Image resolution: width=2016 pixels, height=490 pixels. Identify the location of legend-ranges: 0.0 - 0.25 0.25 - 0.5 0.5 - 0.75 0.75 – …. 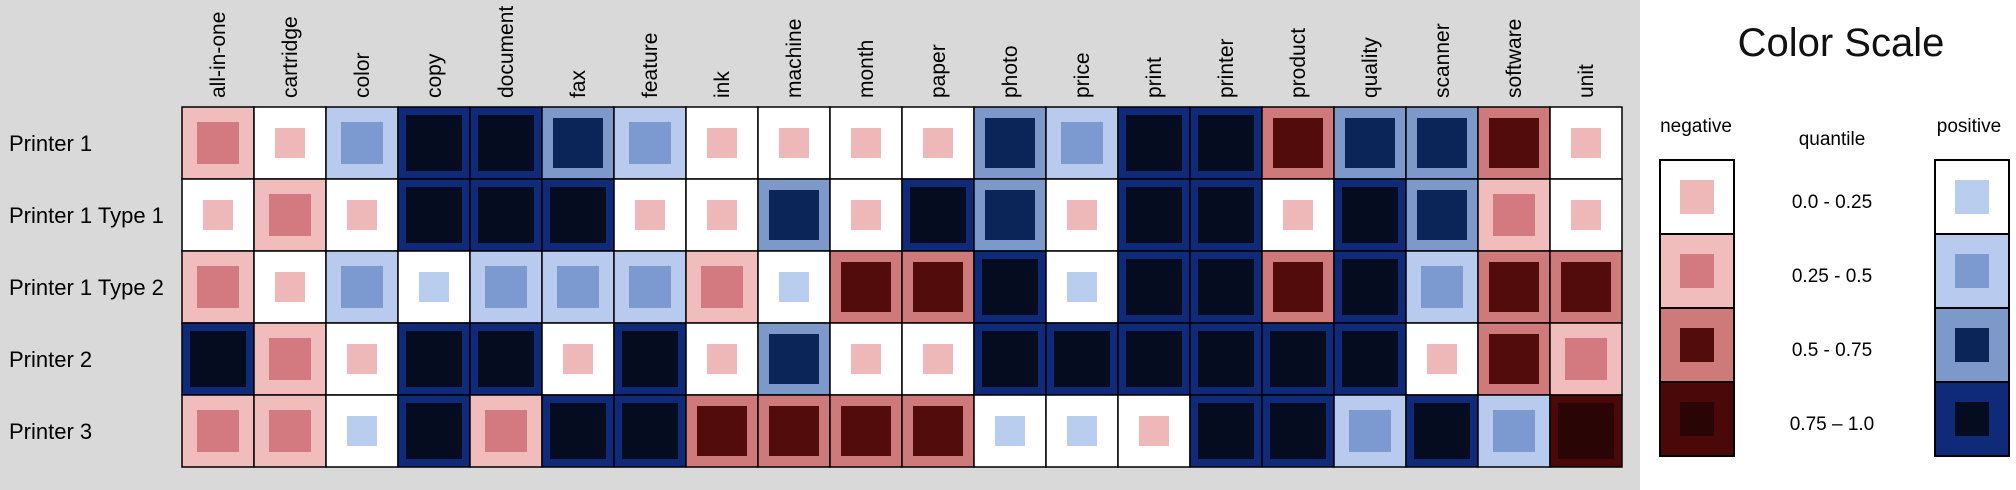
(1832, 313).